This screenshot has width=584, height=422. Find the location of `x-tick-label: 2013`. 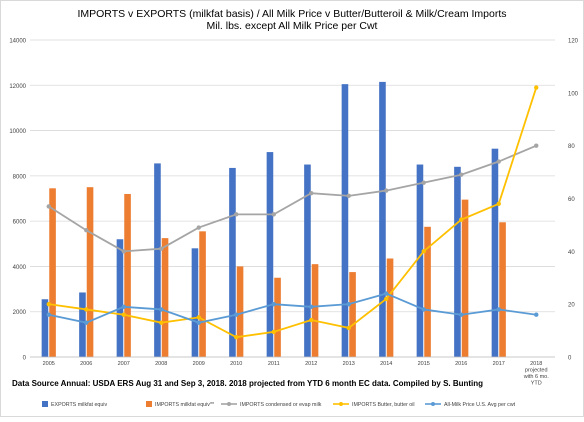

x-tick-label: 2013 is located at coordinates (349, 364).